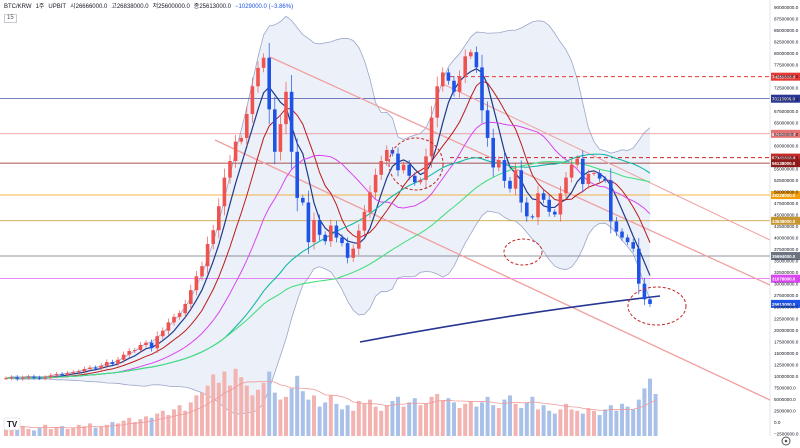 This screenshot has width=800, height=448. Describe the element at coordinates (786, 307) in the screenshot. I see `y-tick-label: 25000000.0` at that location.